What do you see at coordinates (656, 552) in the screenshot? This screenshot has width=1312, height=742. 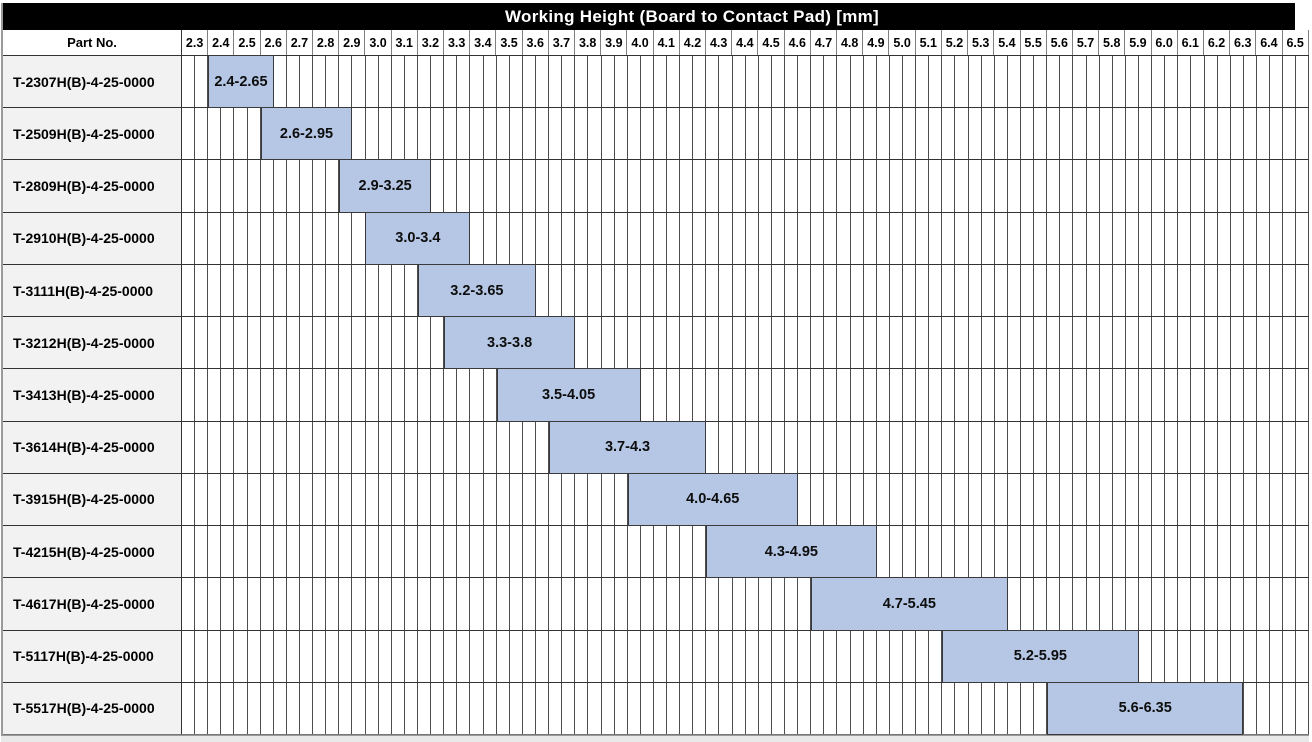 I see `table-row: T-4215H(B)-4-25-0000 4.3-4.95` at bounding box center [656, 552].